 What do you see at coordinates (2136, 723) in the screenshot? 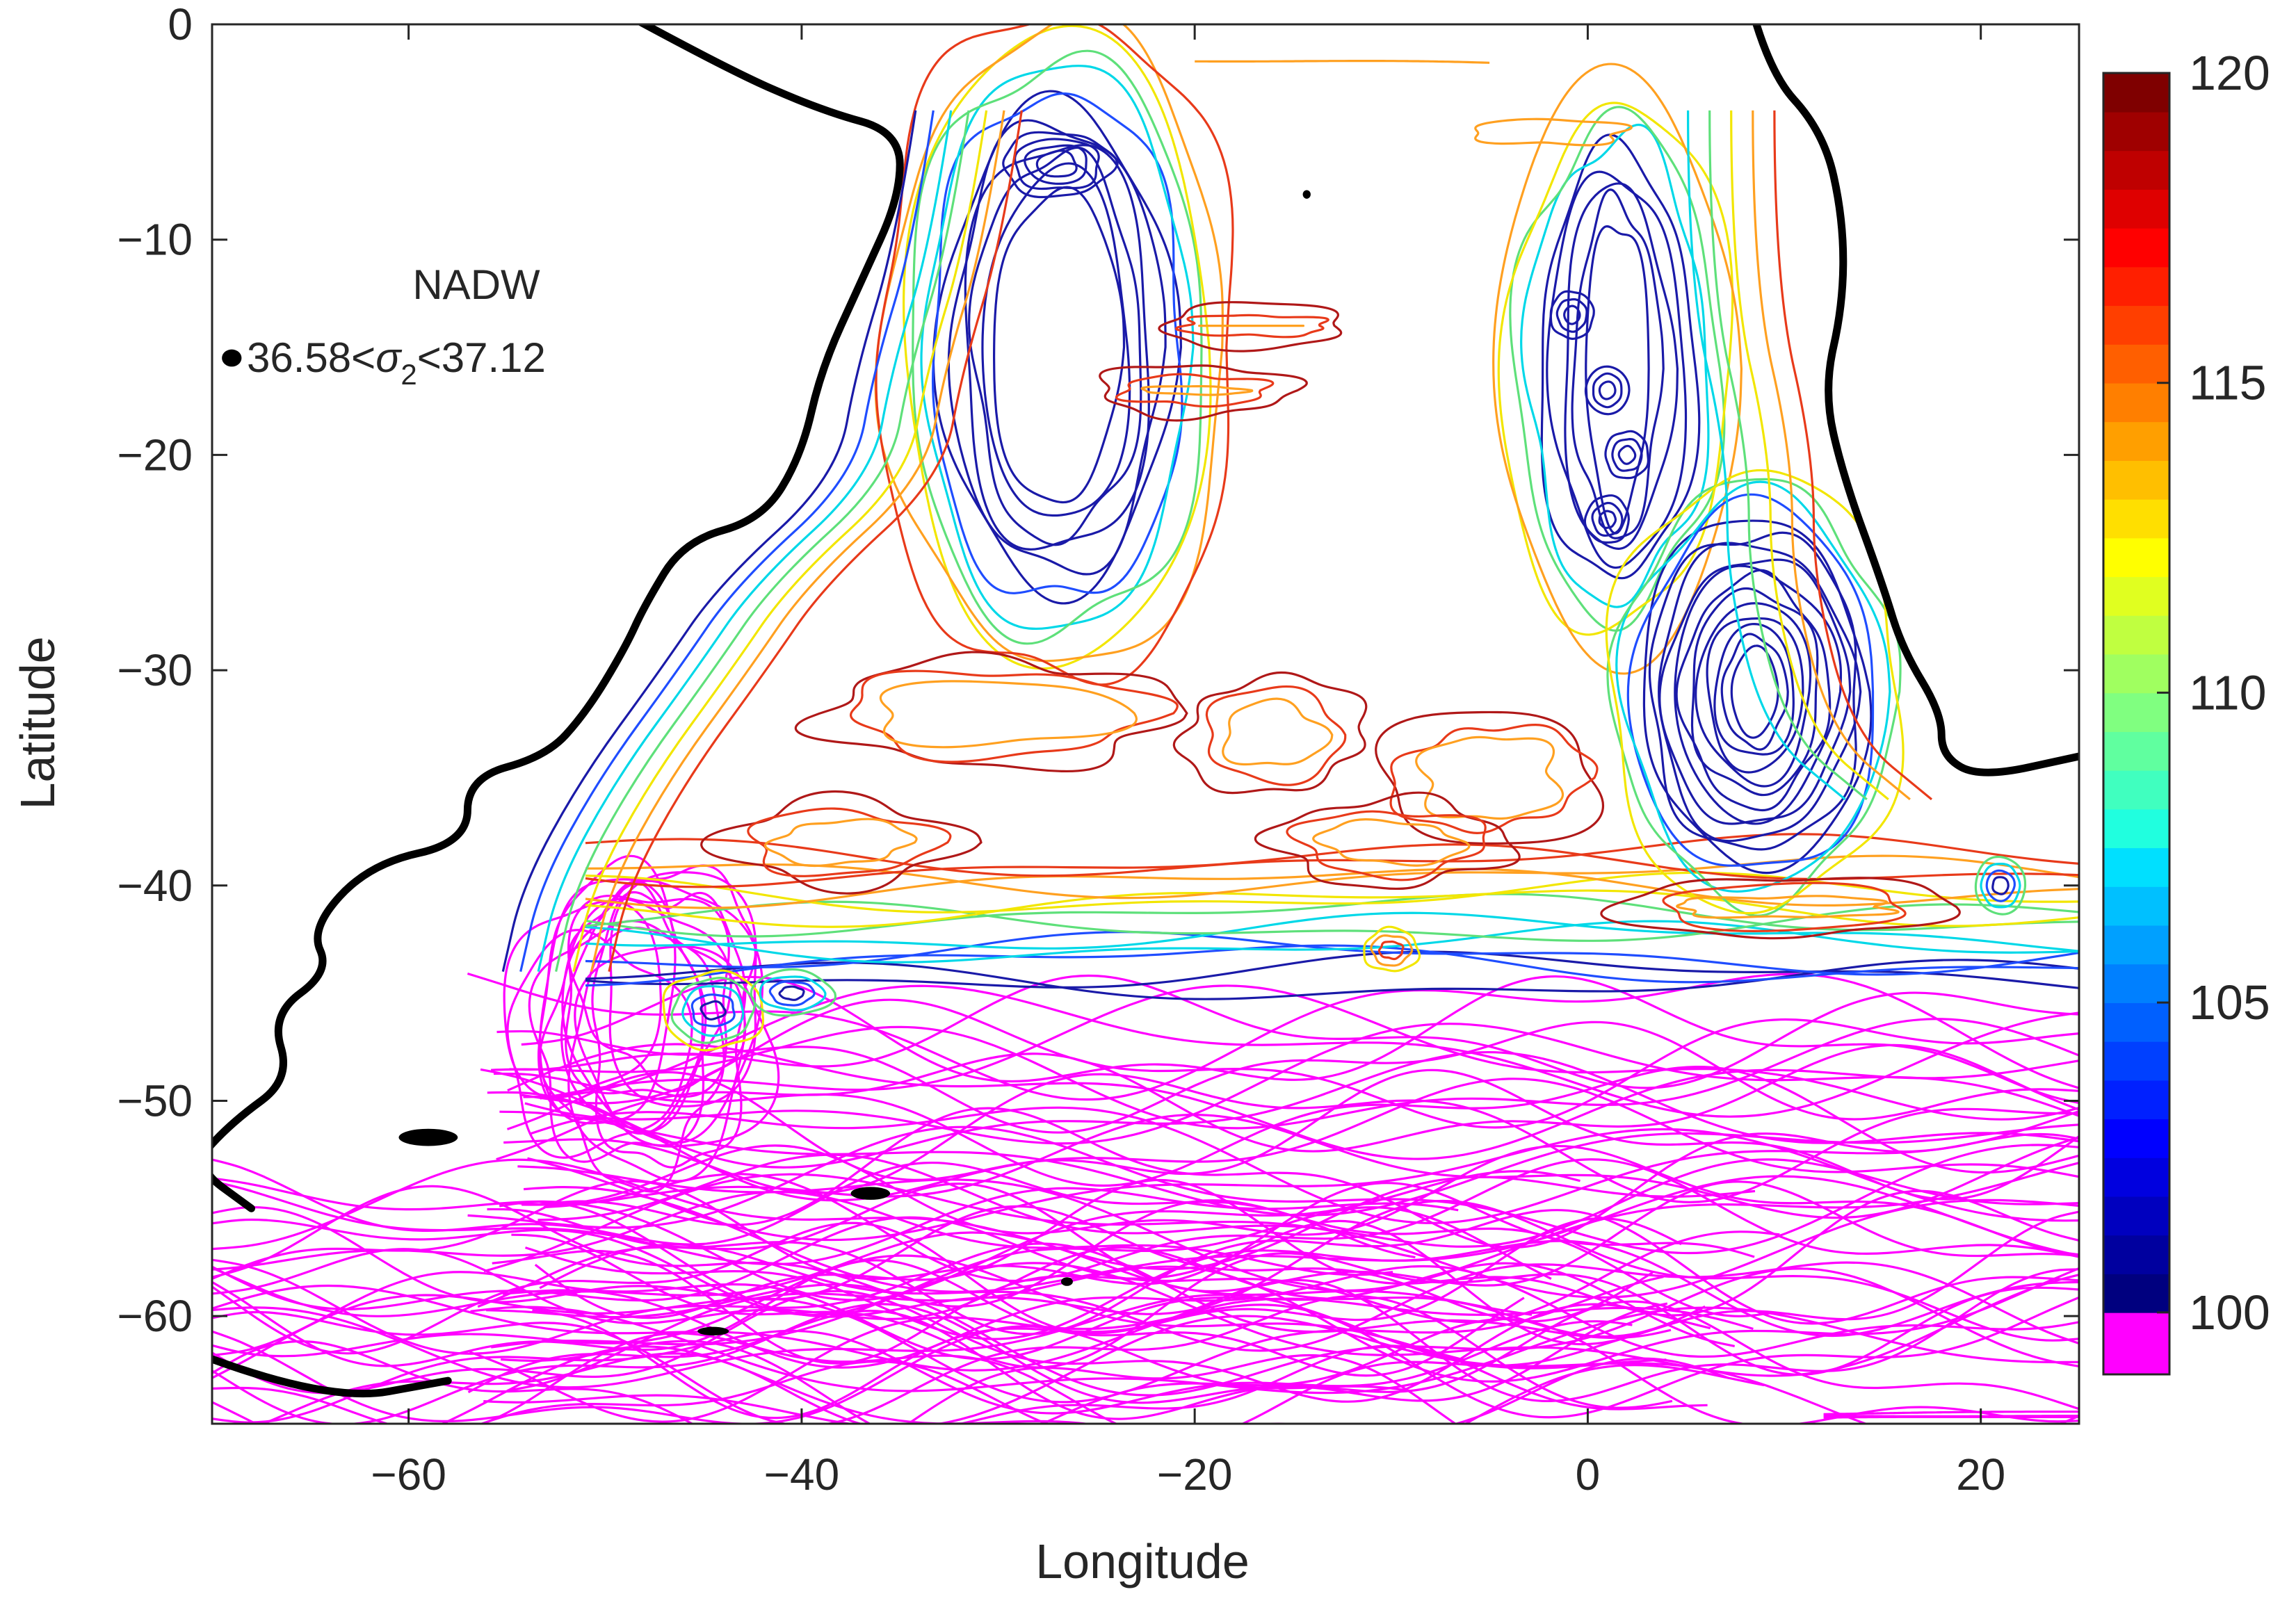
I see `colorbar` at bounding box center [2136, 723].